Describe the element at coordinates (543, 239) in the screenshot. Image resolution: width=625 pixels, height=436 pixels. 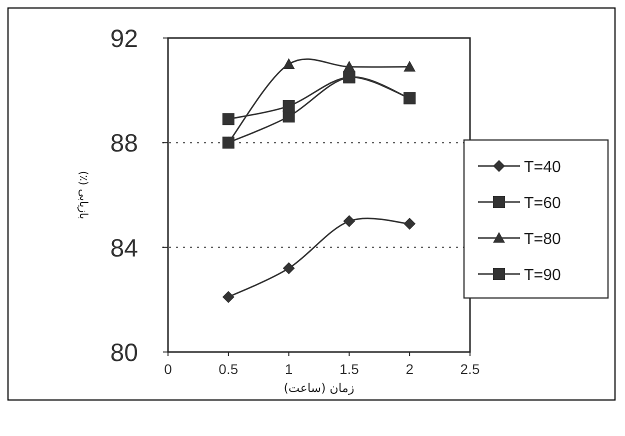
I see `legend-label: T=80` at that location.